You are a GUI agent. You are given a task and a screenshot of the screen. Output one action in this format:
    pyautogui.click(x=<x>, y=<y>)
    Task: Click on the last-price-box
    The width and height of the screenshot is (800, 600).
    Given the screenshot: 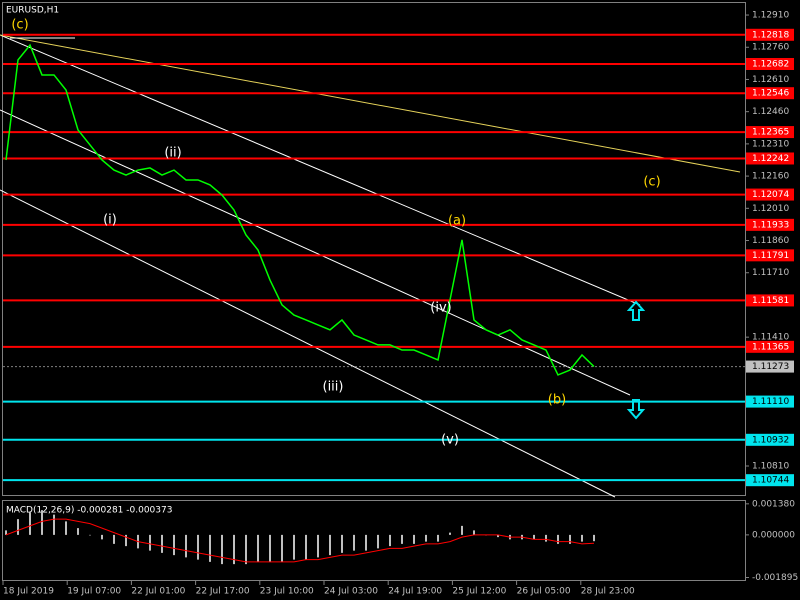 What is the action you would take?
    pyautogui.click(x=770, y=366)
    